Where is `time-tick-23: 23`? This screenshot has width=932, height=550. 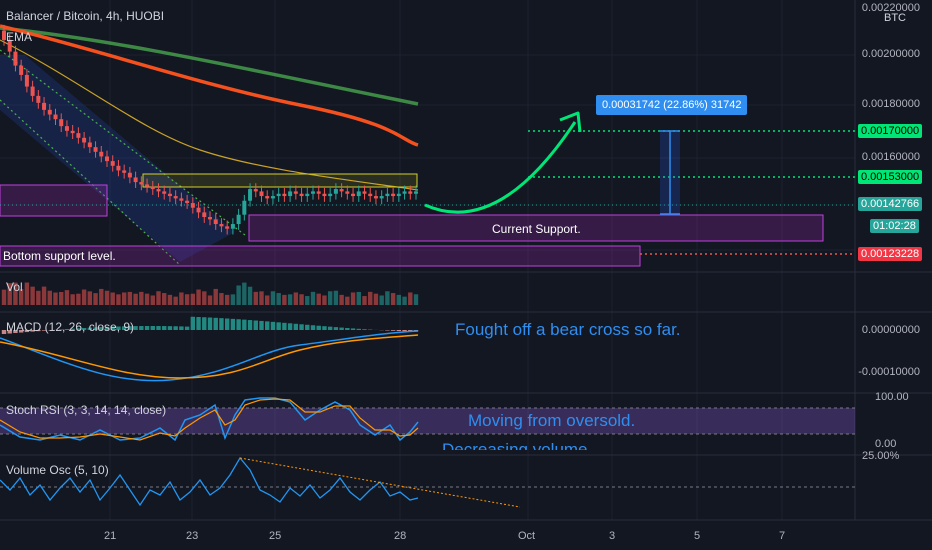 time-tick-23: 23 is located at coordinates (192, 536).